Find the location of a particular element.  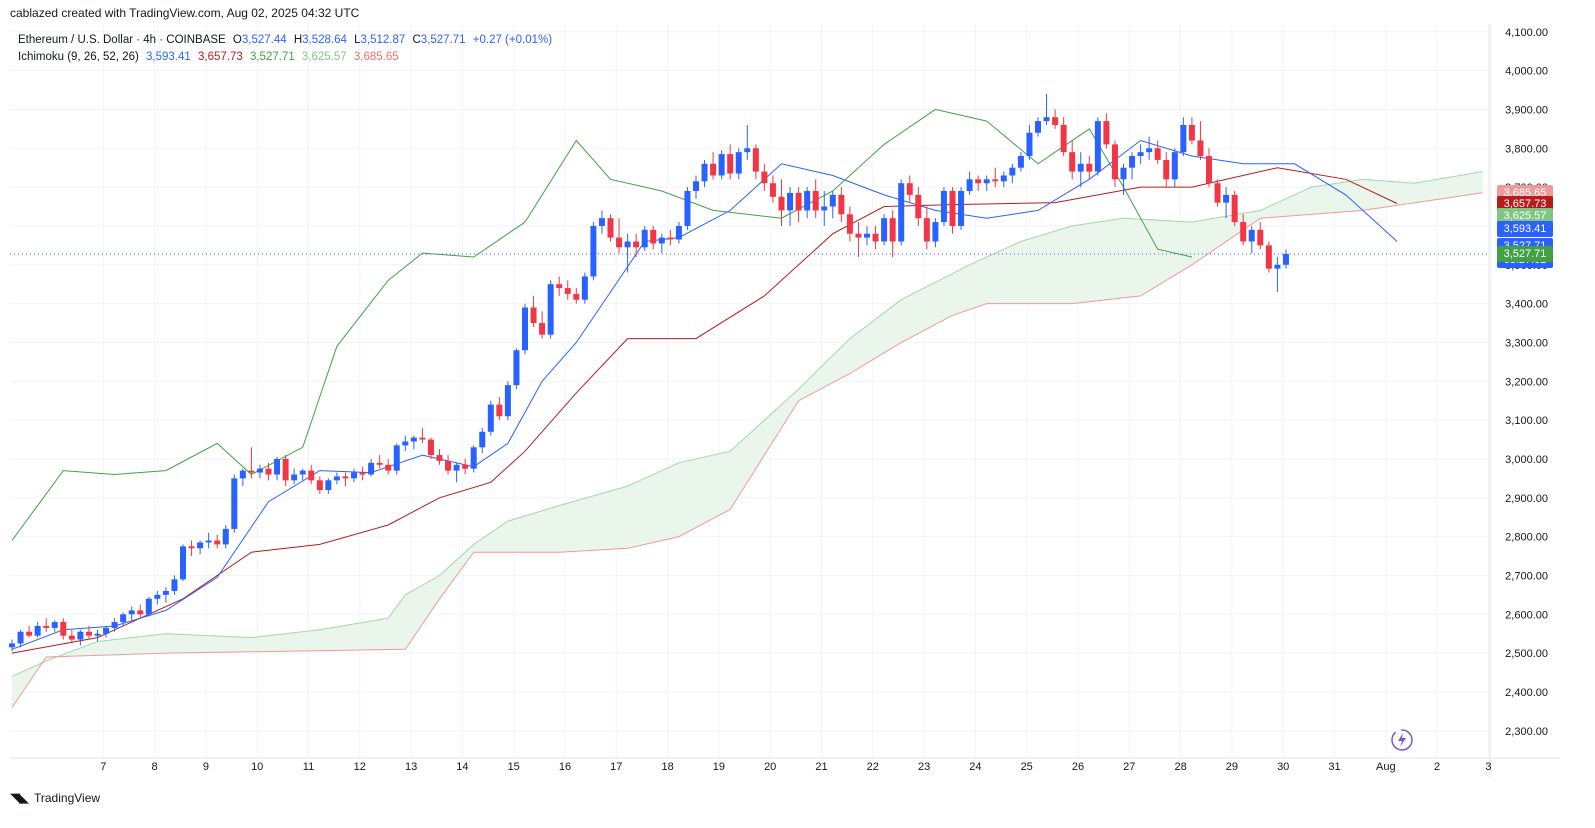

price-tag: 3,657.73 is located at coordinates (1525, 203).